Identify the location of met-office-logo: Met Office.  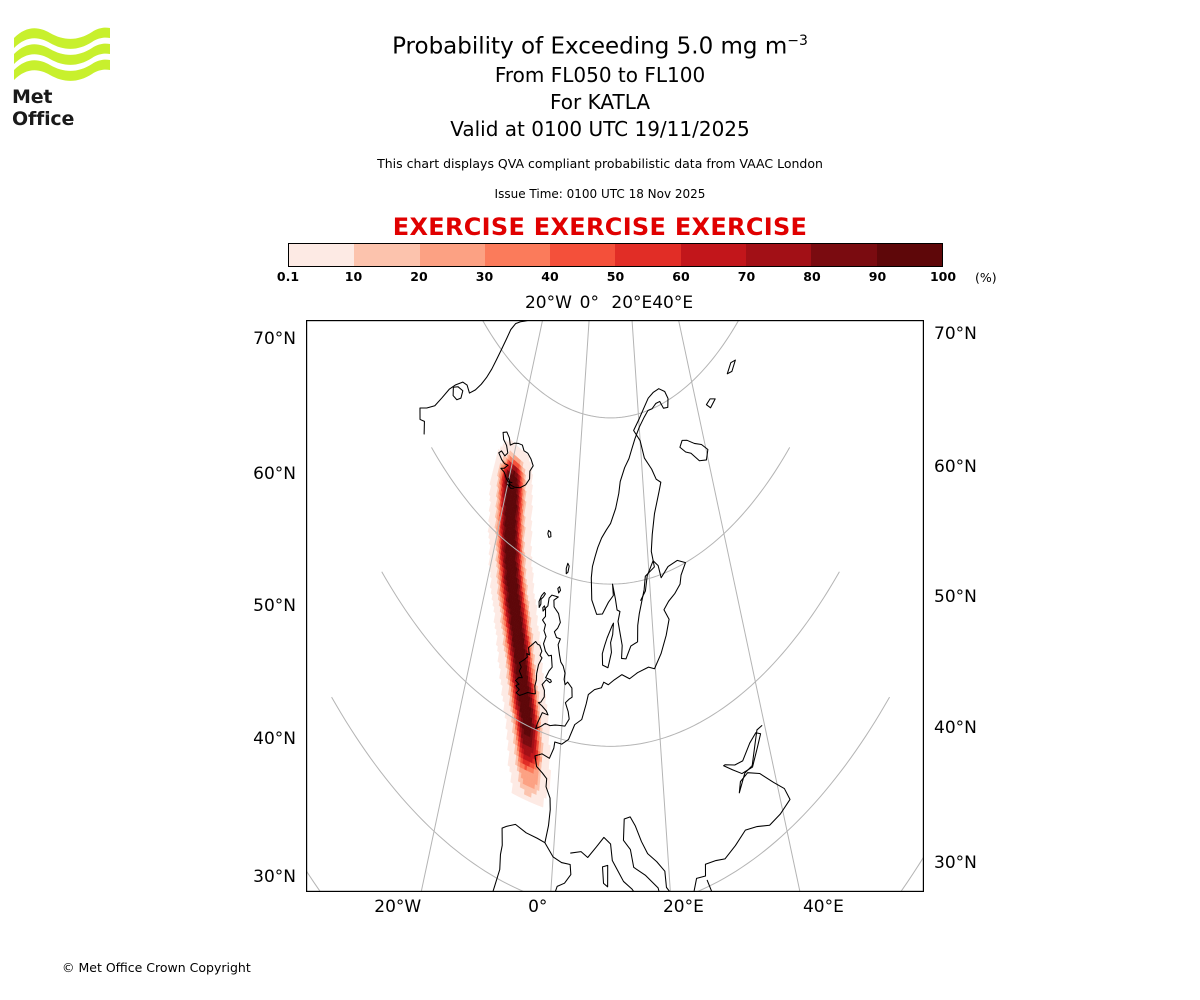
(62, 77).